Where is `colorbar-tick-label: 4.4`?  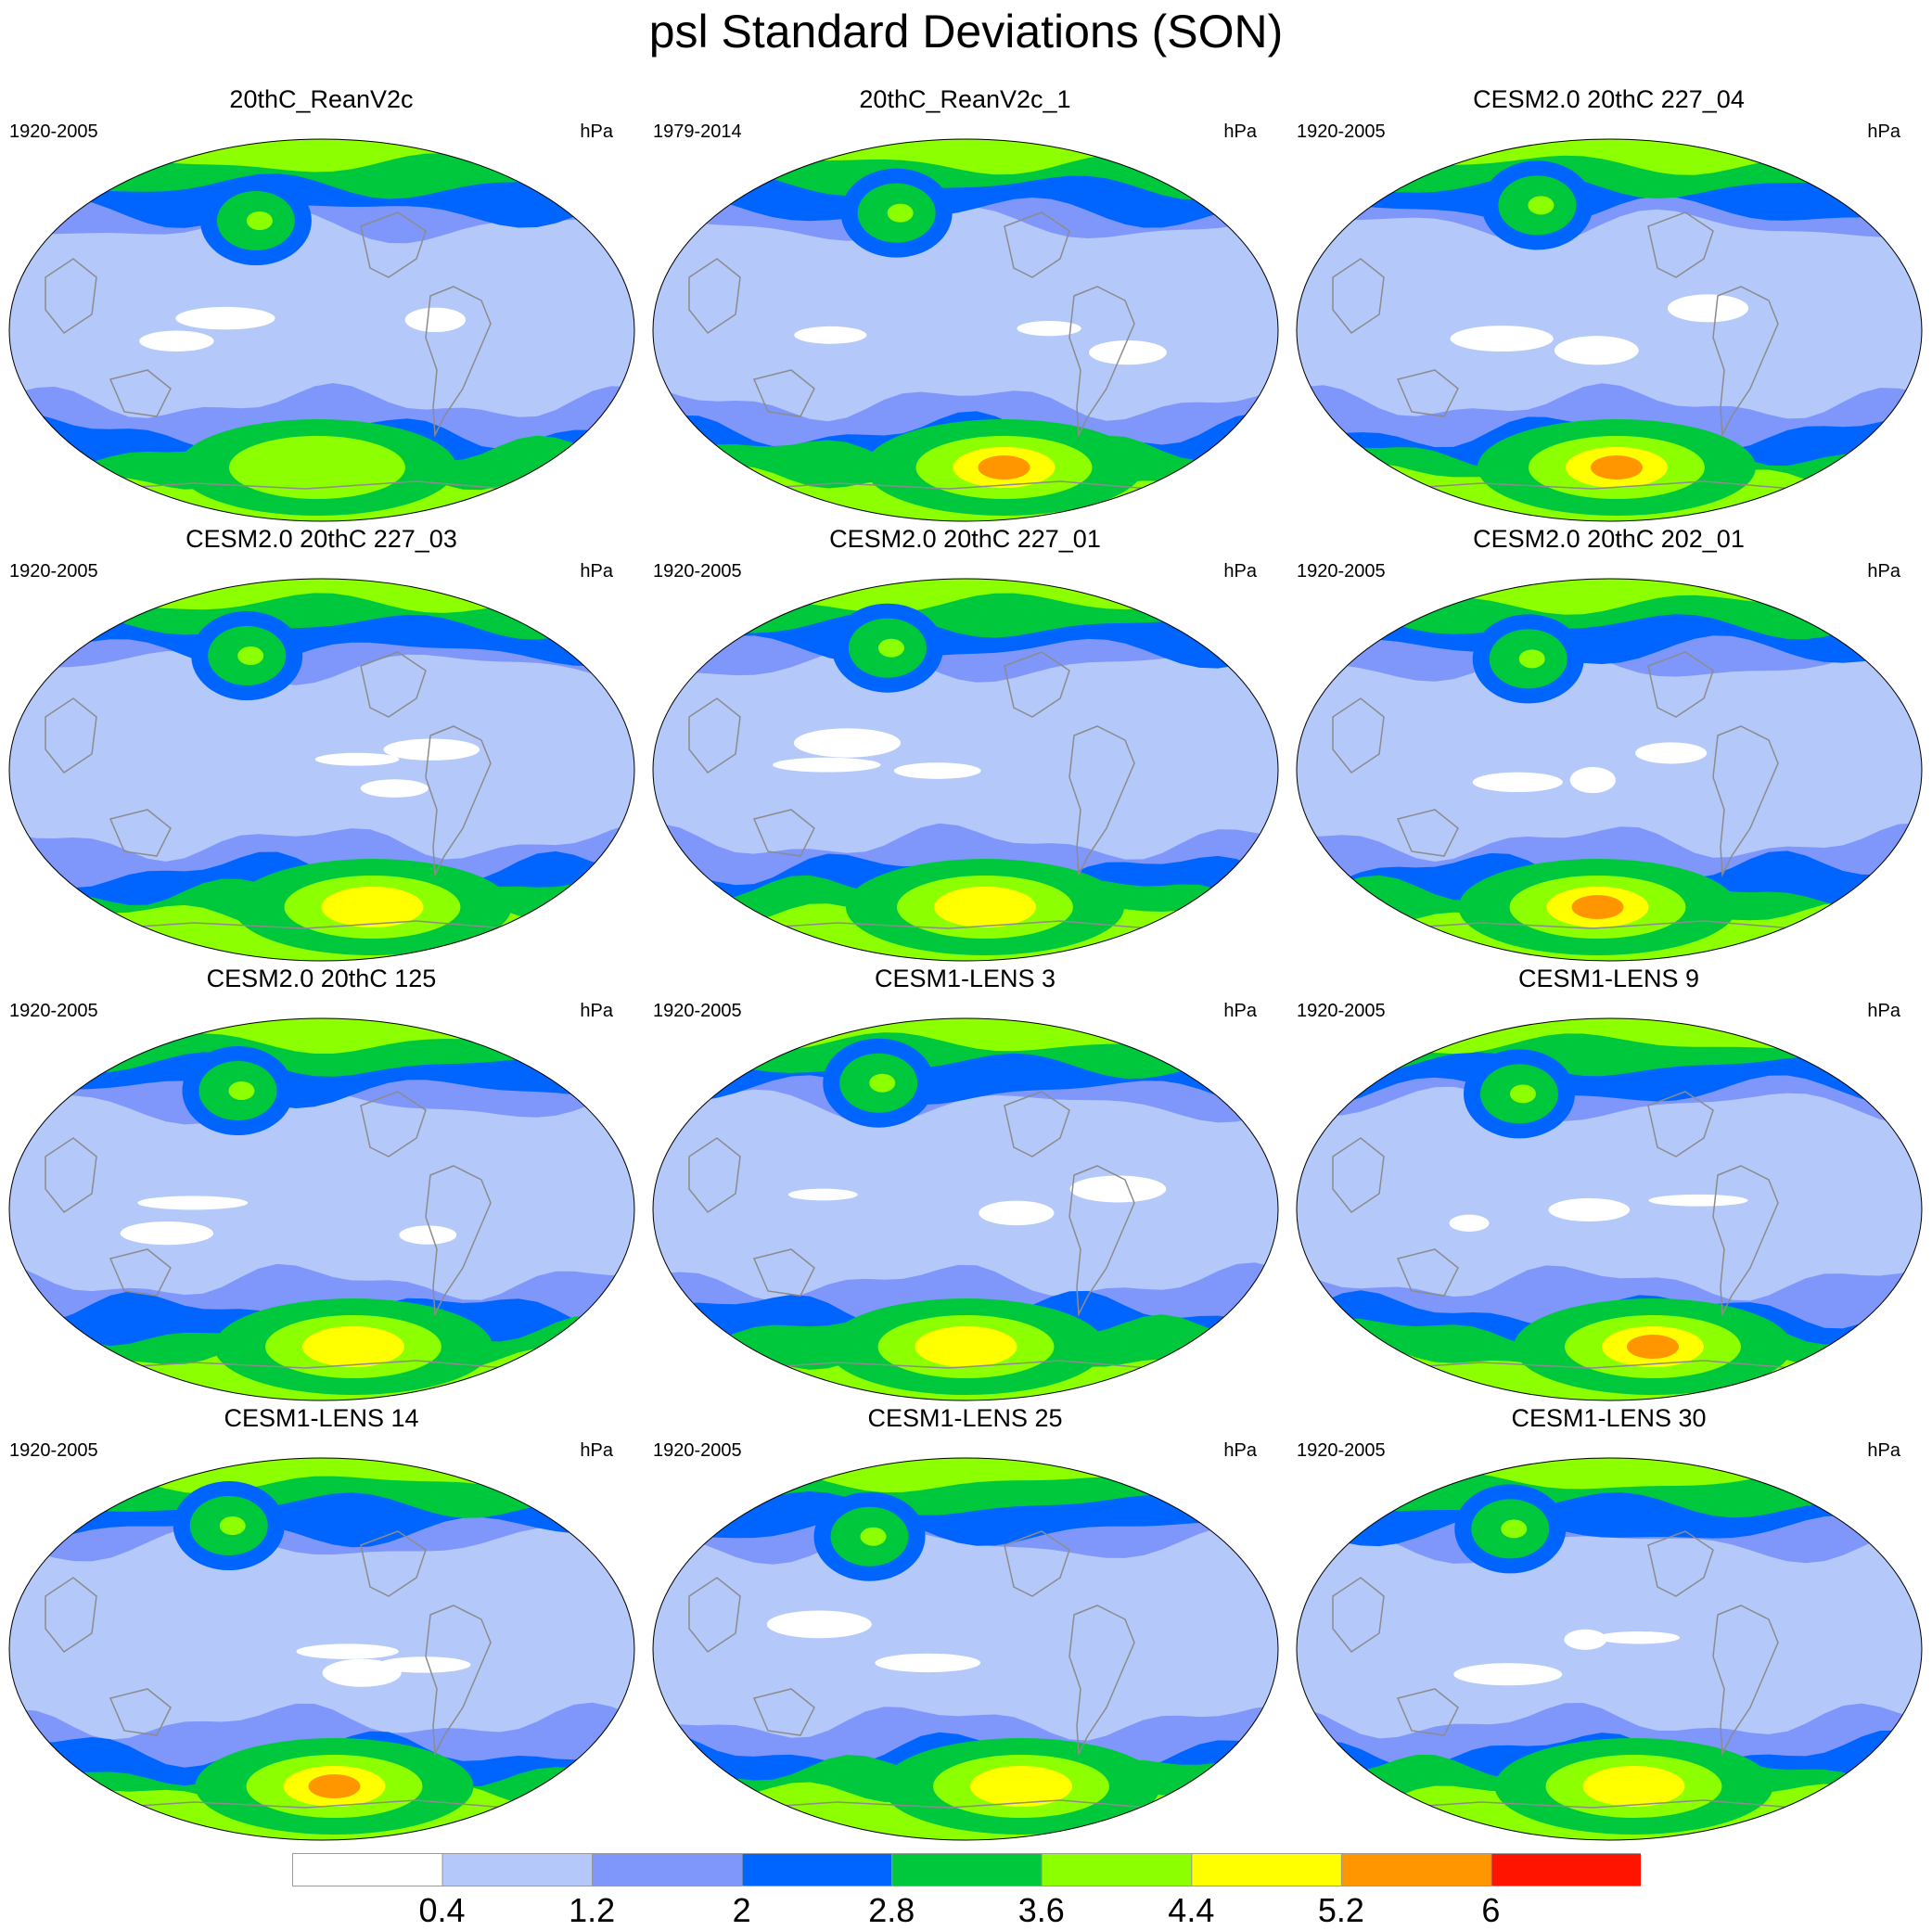 colorbar-tick-label: 4.4 is located at coordinates (1191, 1910).